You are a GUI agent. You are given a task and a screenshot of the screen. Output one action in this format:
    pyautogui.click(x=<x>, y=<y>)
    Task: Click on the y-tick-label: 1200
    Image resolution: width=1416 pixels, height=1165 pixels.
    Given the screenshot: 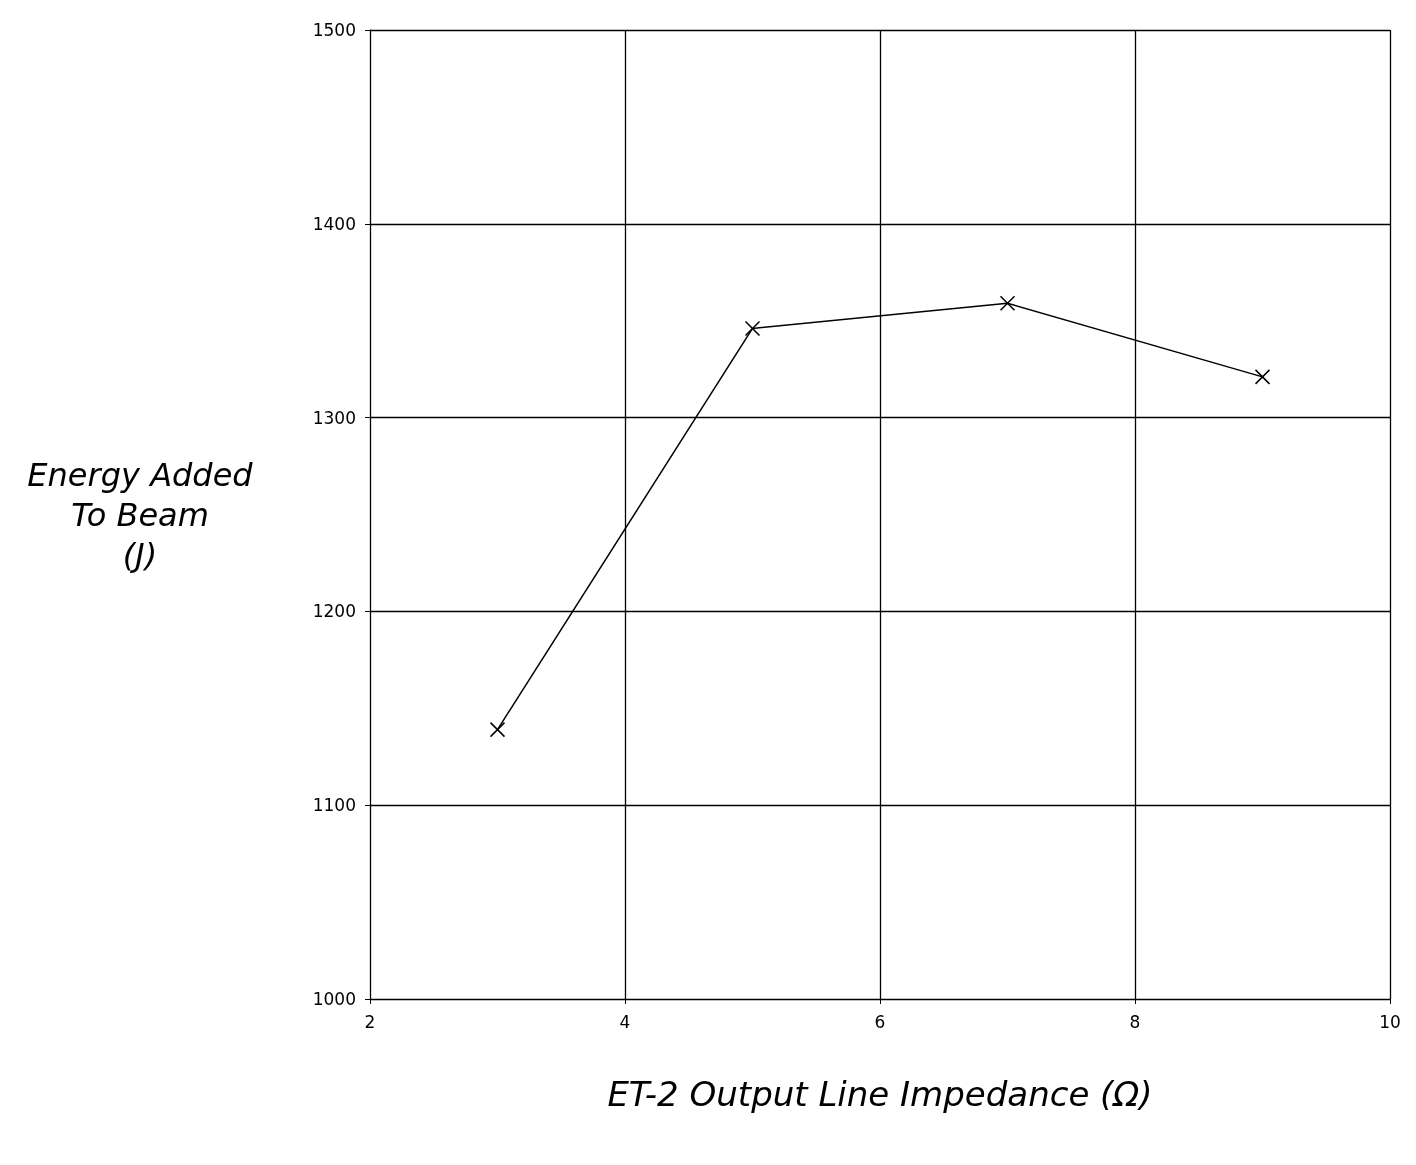 What is the action you would take?
    pyautogui.click(x=334, y=611)
    